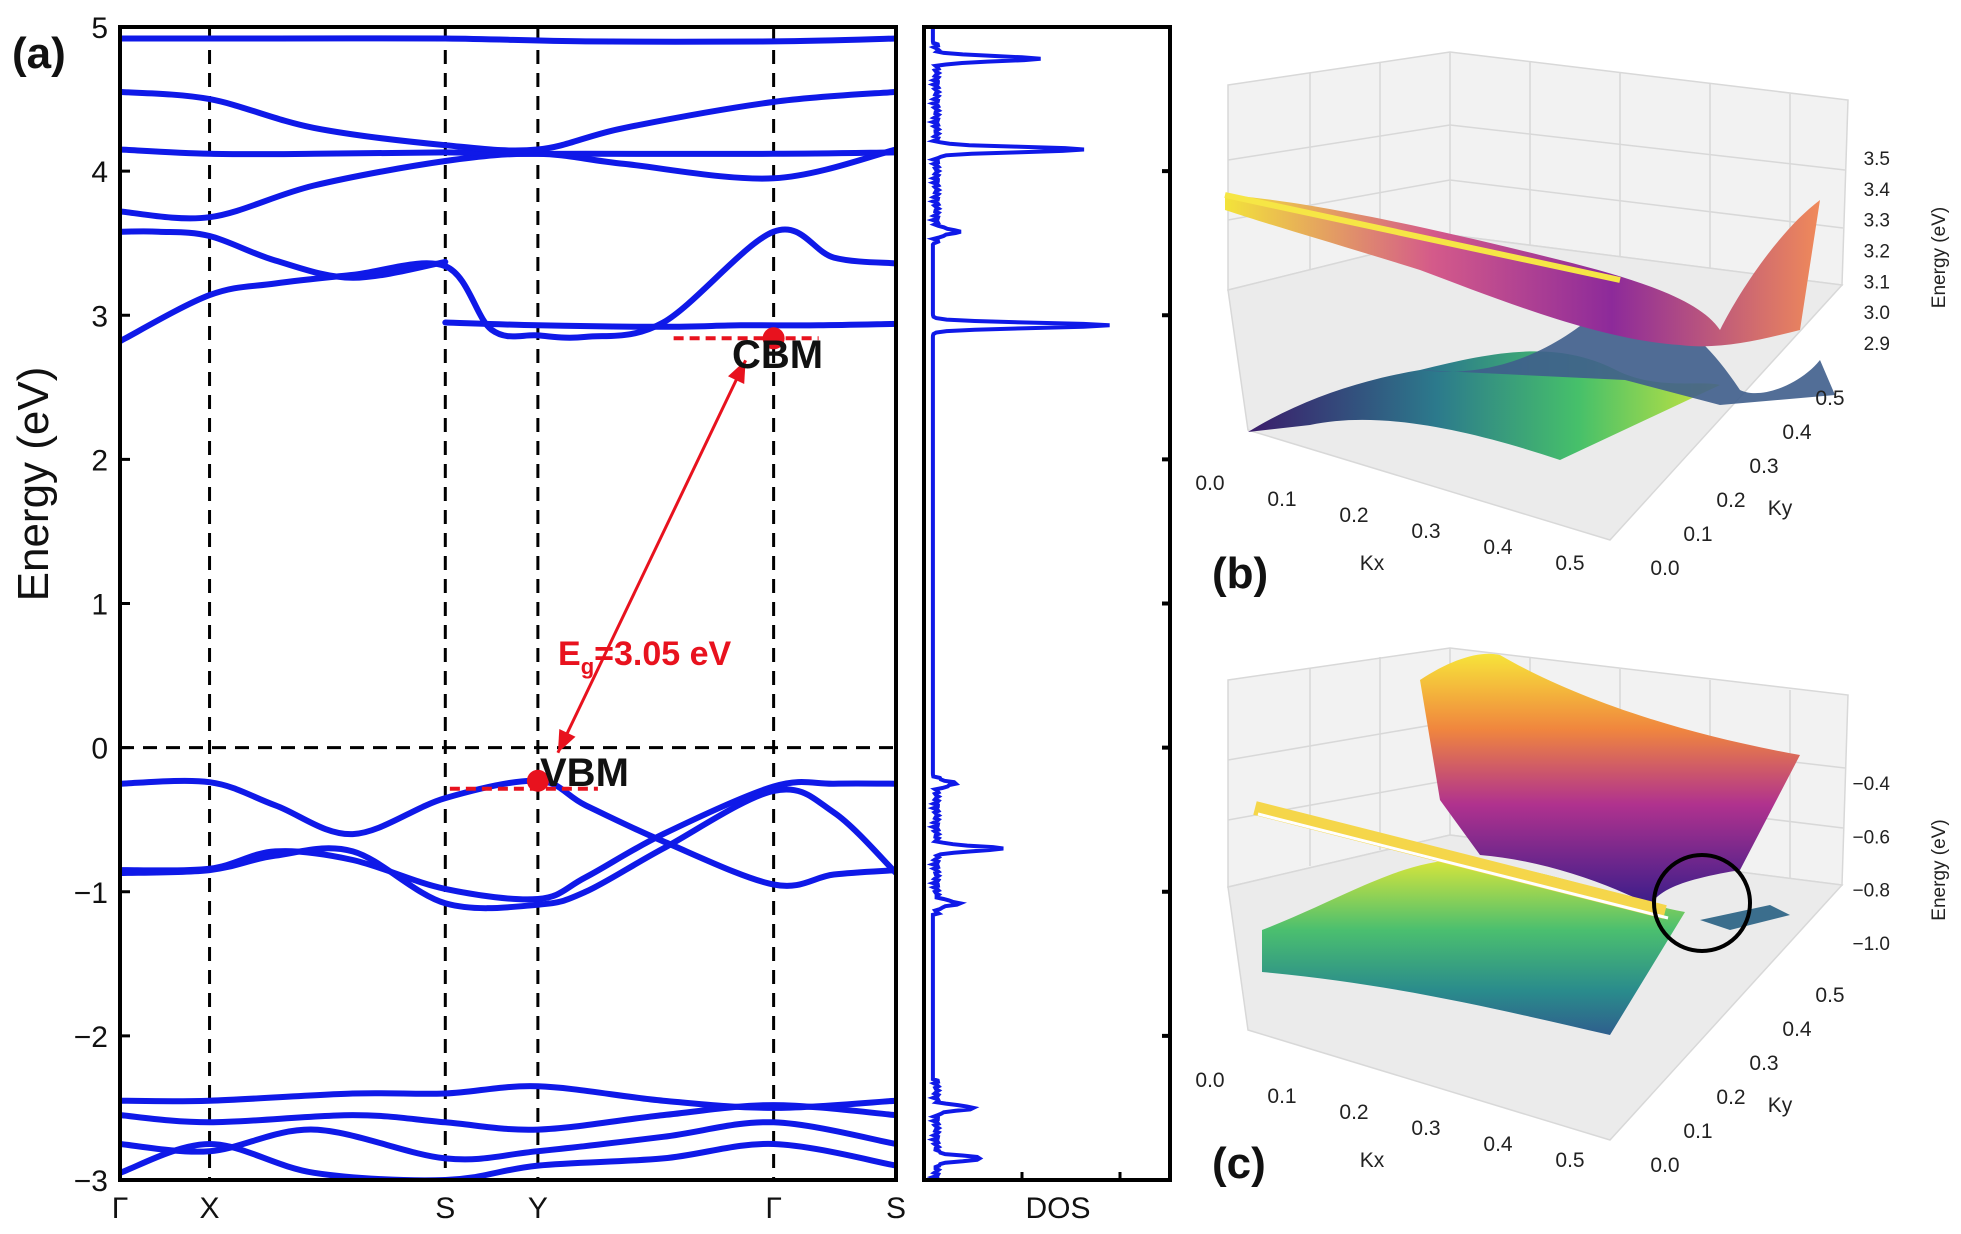 The height and width of the screenshot is (1234, 1961). Describe the element at coordinates (1239, 1163) in the screenshot. I see `panel-c-label: (c)` at that location.